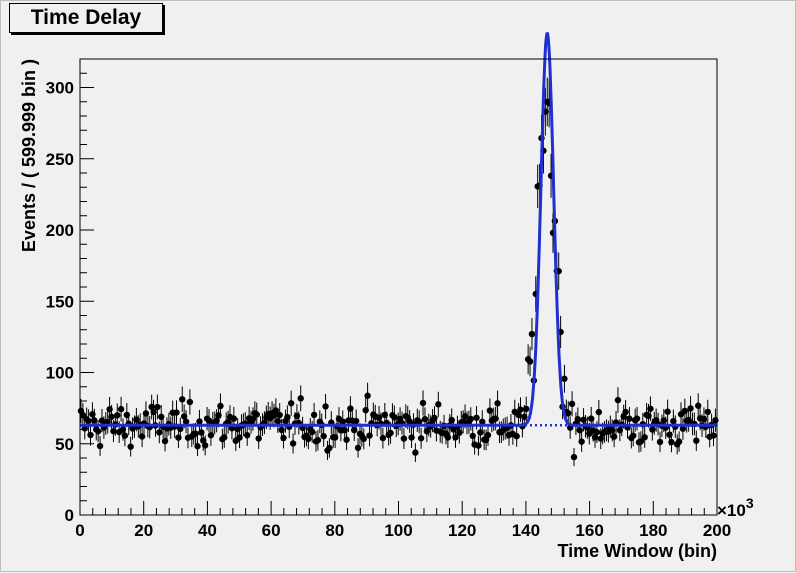 The image size is (796, 573). Describe the element at coordinates (334, 530) in the screenshot. I see `x-tick-label: 80` at that location.